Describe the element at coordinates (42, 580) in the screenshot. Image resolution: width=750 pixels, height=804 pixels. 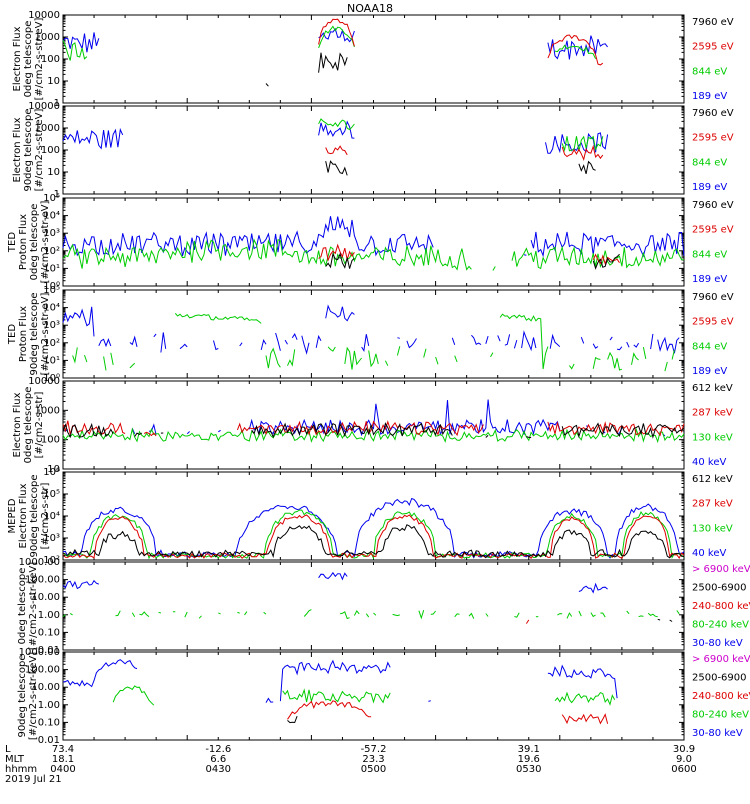
I see `y-tick-label: 100.00` at that location.